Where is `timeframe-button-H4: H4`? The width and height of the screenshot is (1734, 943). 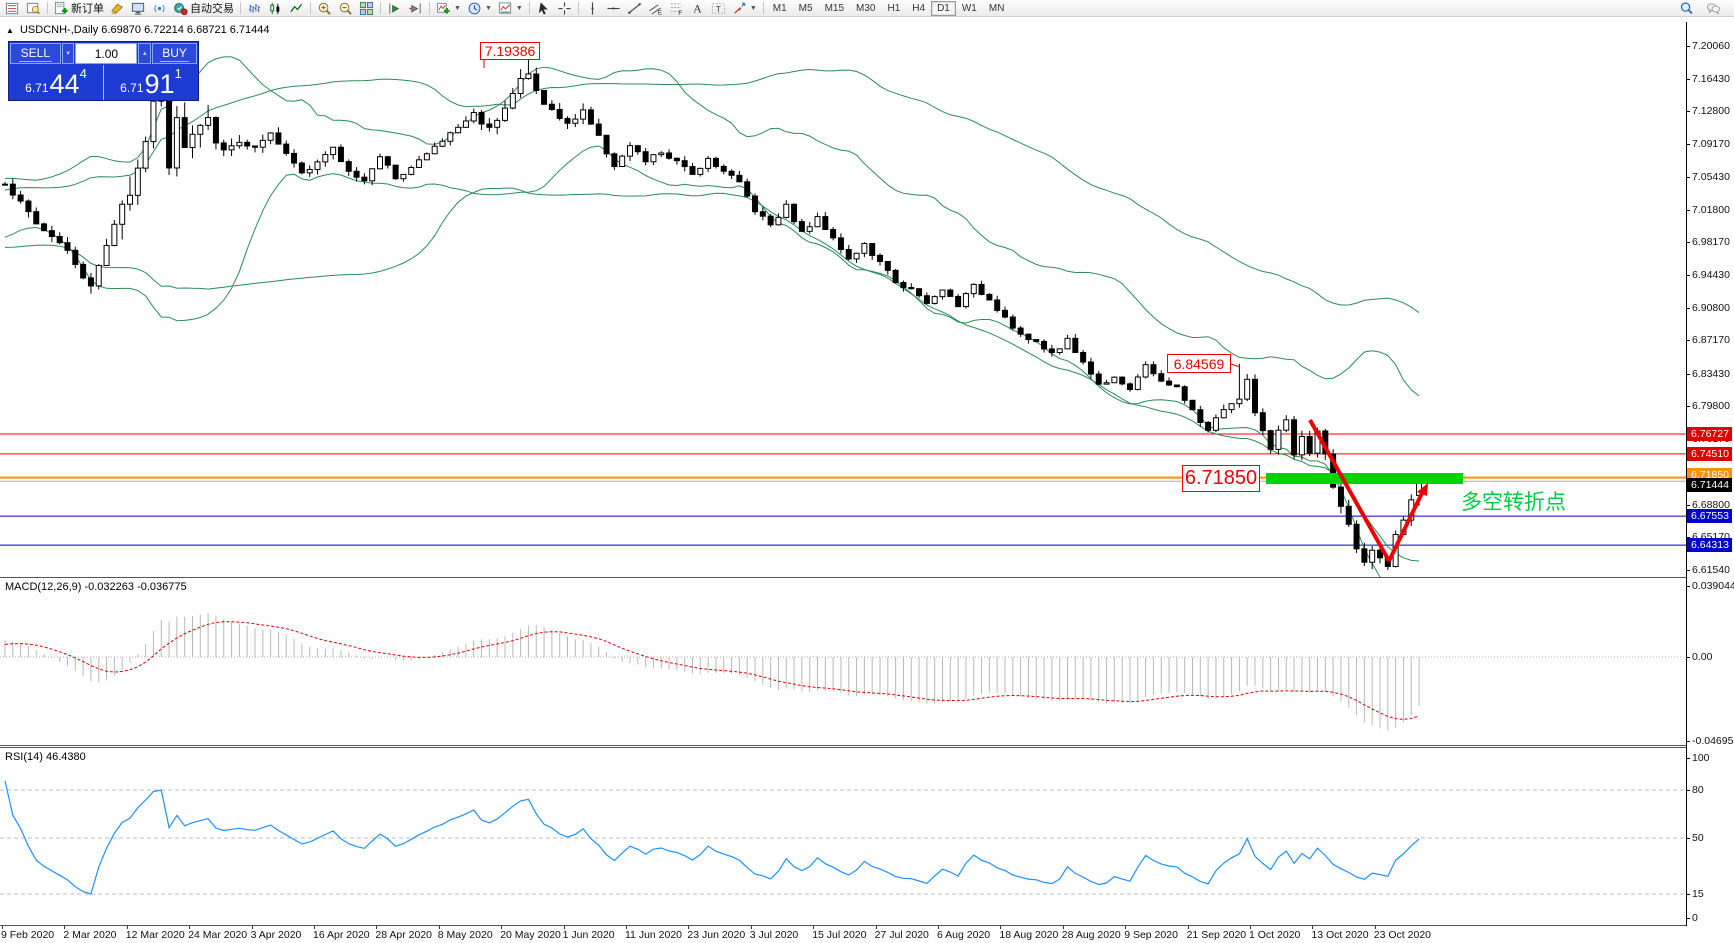
timeframe-button-H4: H4 is located at coordinates (918, 8).